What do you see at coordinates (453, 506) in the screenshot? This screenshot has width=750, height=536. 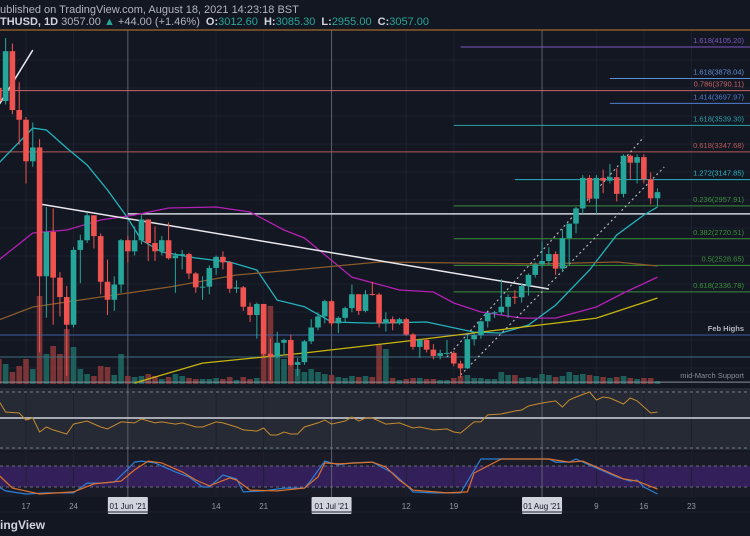 I see `x-tick-label: 19` at bounding box center [453, 506].